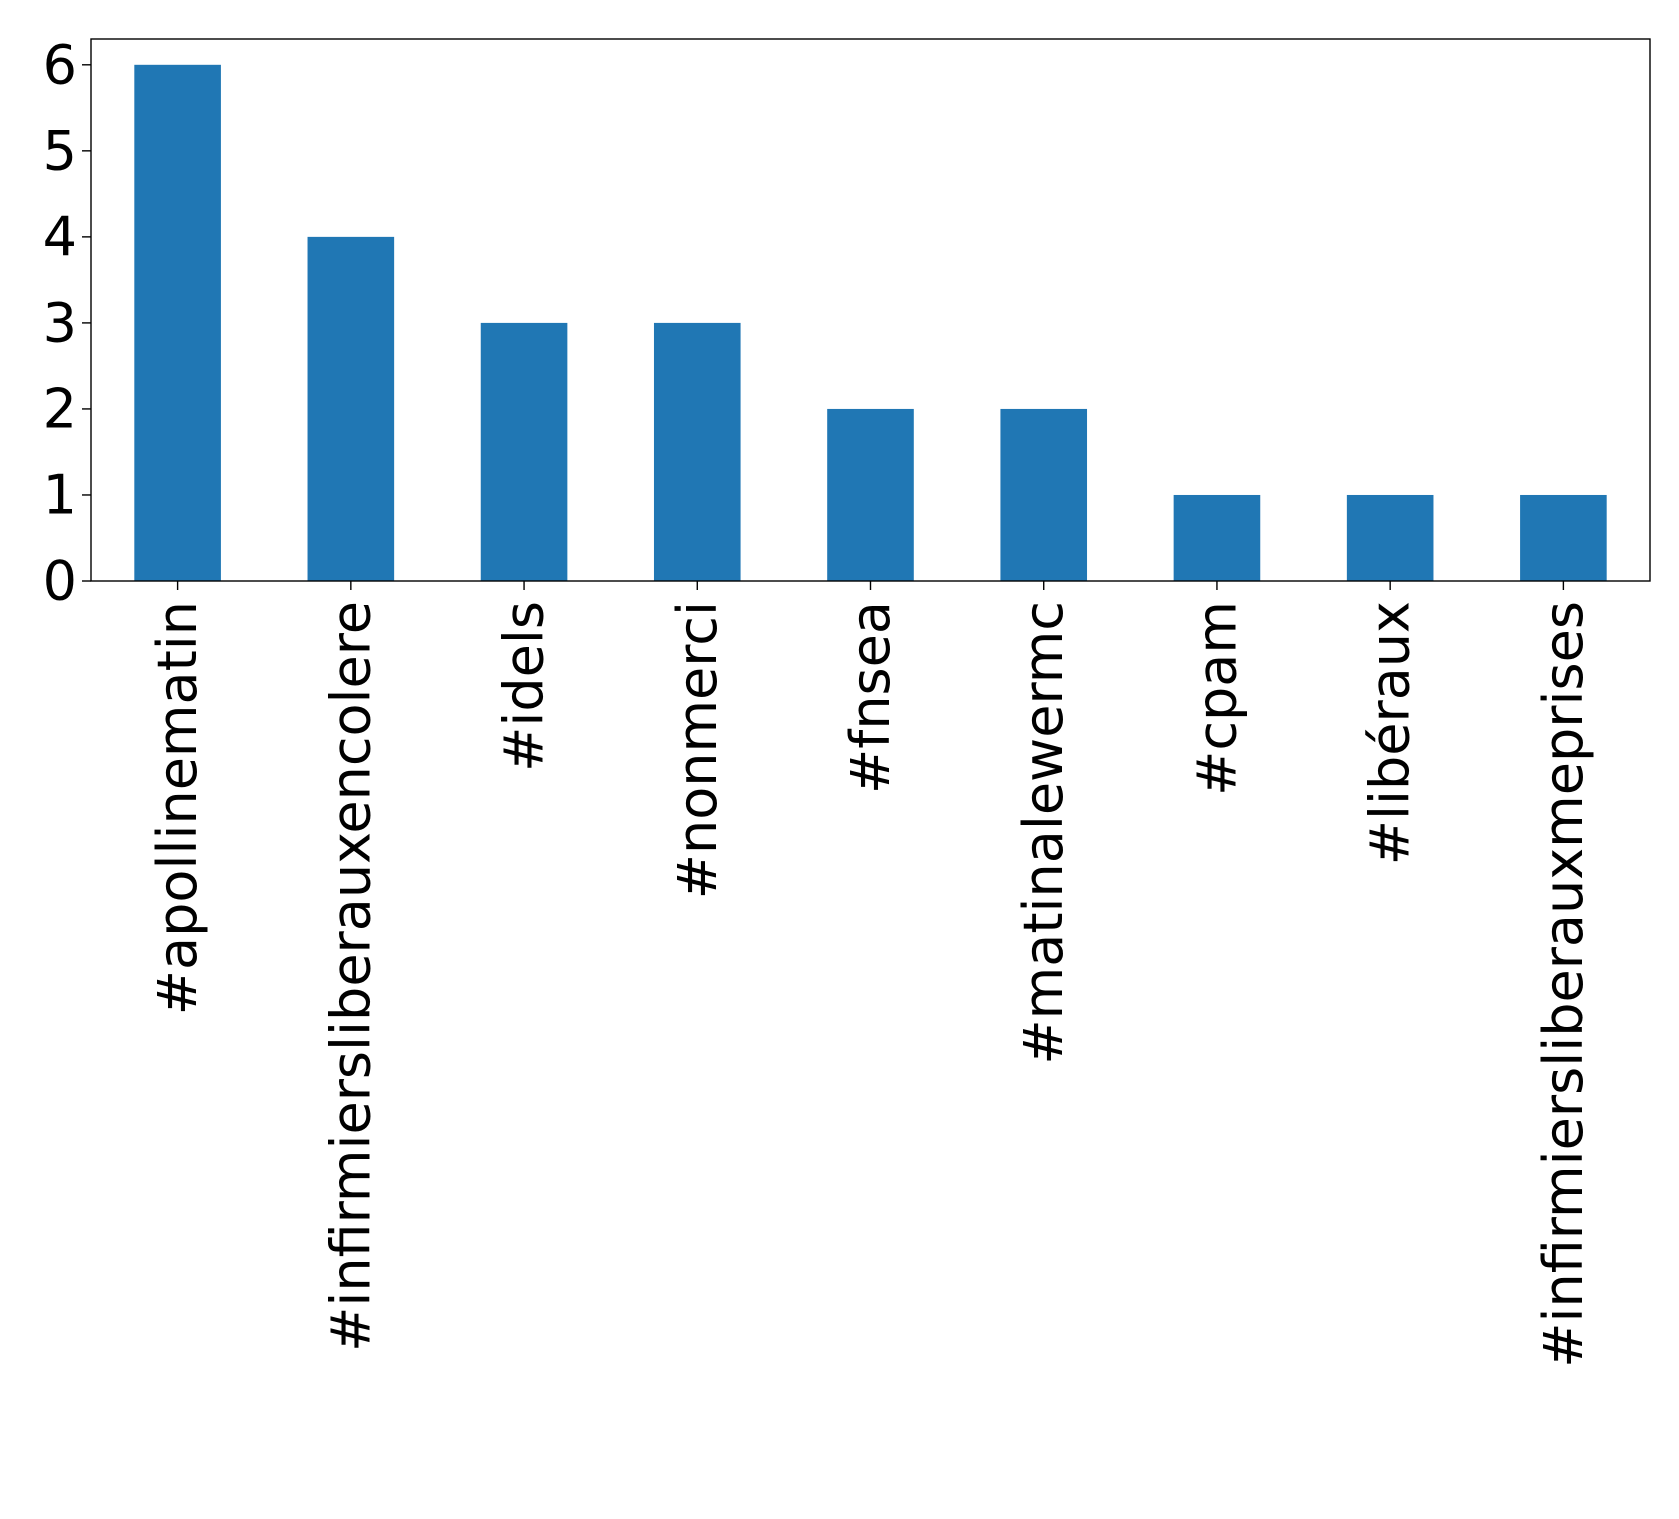 The width and height of the screenshot is (1679, 1519). What do you see at coordinates (177, 808) in the screenshot?
I see `x-tick-label: #apollinematin` at bounding box center [177, 808].